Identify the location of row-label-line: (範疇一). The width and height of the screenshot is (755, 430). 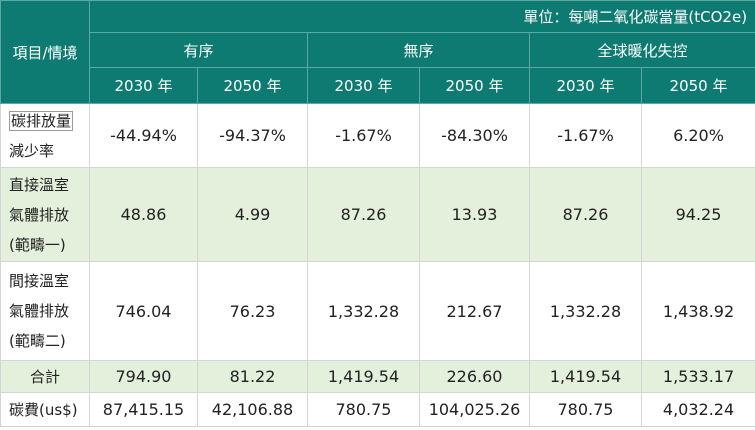
(37, 244).